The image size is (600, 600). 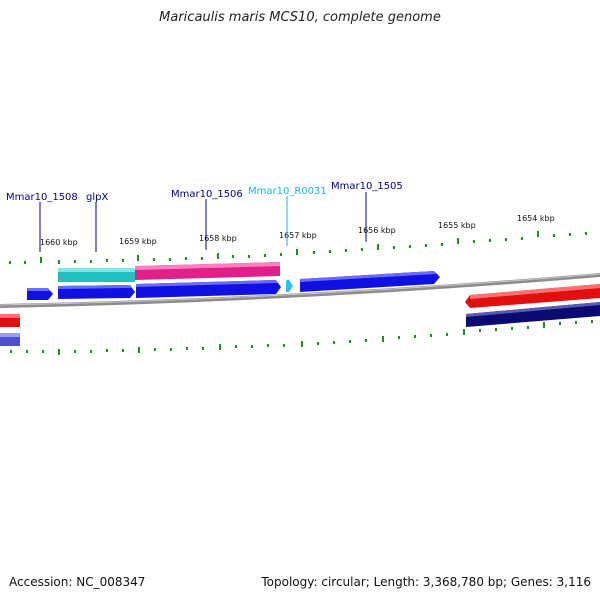 What do you see at coordinates (40, 294) in the screenshot?
I see `feature-mmar10-1508-gene` at bounding box center [40, 294].